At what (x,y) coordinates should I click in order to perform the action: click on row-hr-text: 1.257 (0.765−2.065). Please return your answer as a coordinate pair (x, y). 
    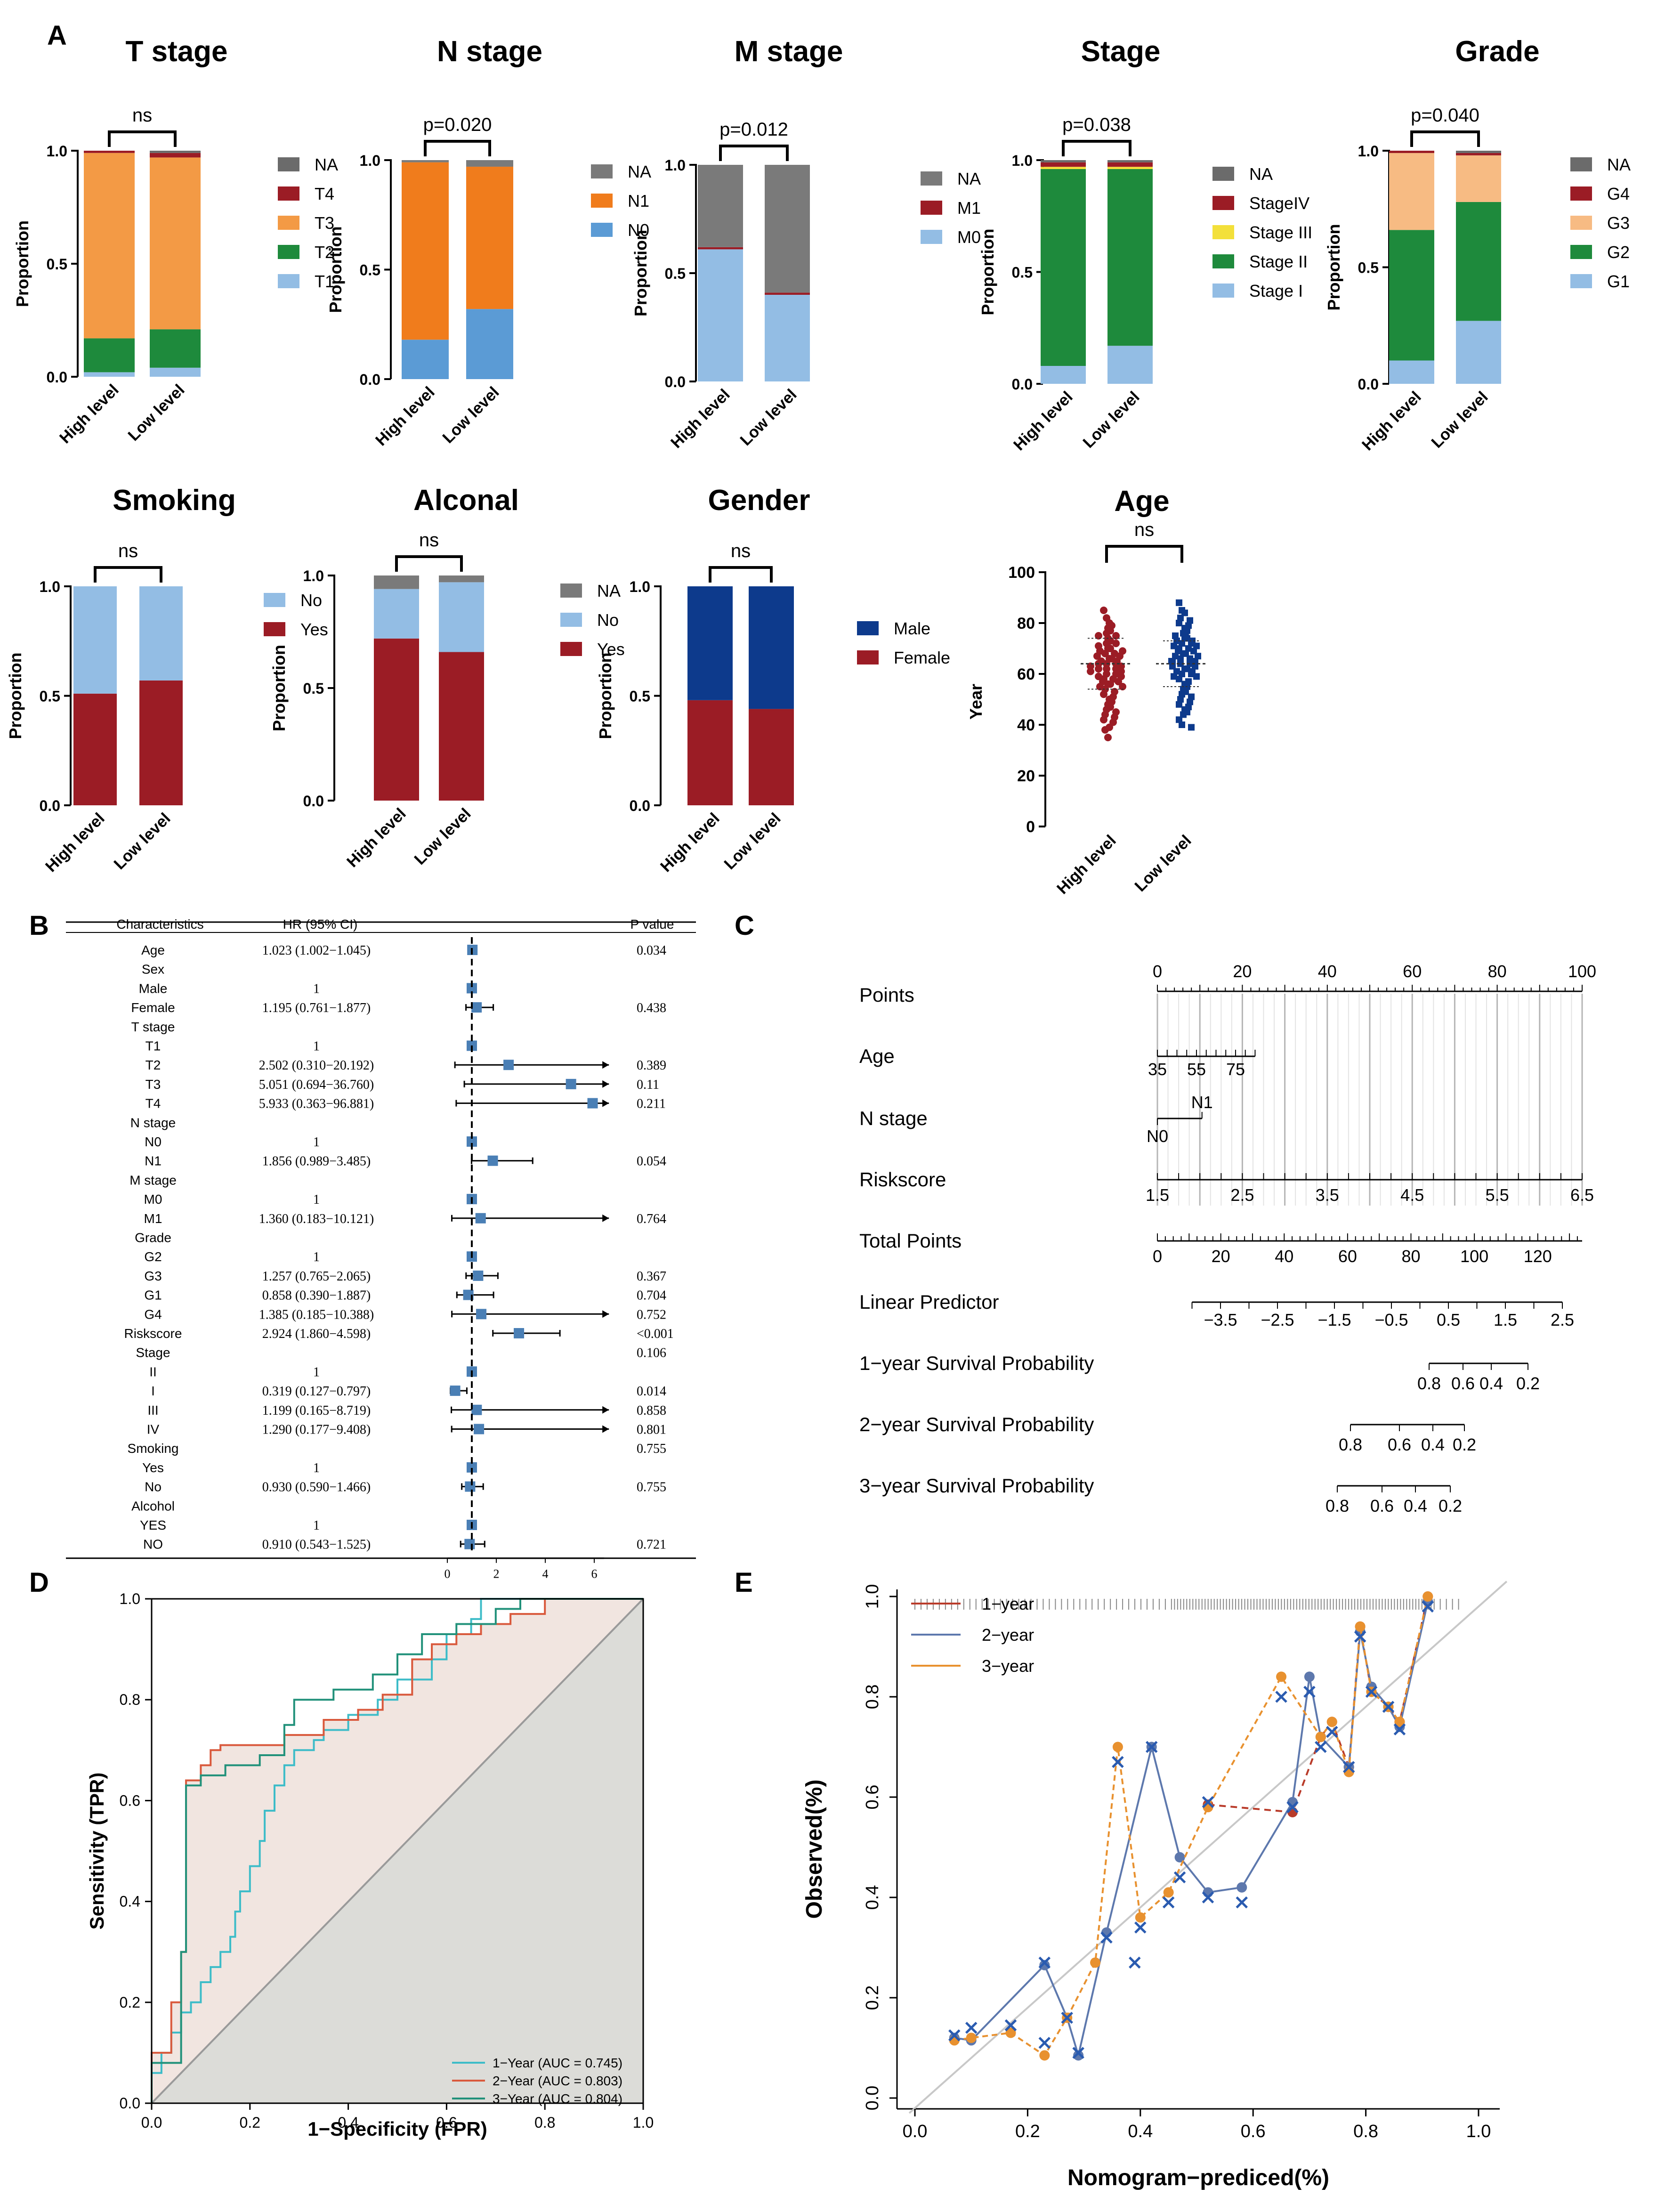
    Looking at the image, I should click on (316, 1276).